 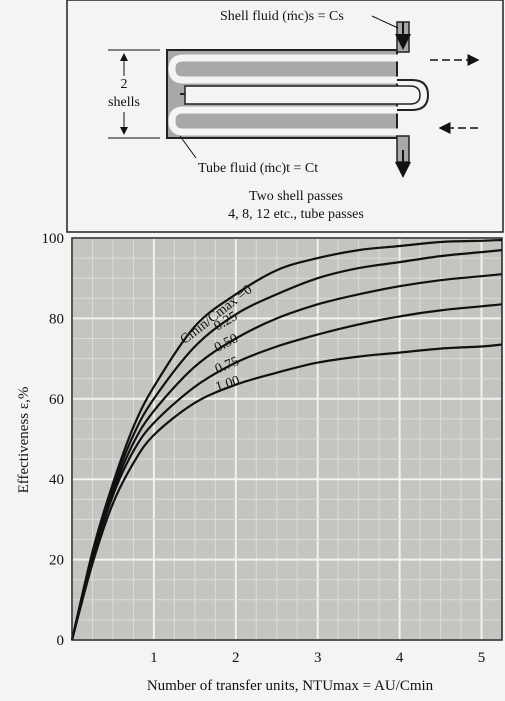 What do you see at coordinates (258, 168) in the screenshot?
I see `tube-fluid-label: Tube fluid (ṁc)t = Ct` at bounding box center [258, 168].